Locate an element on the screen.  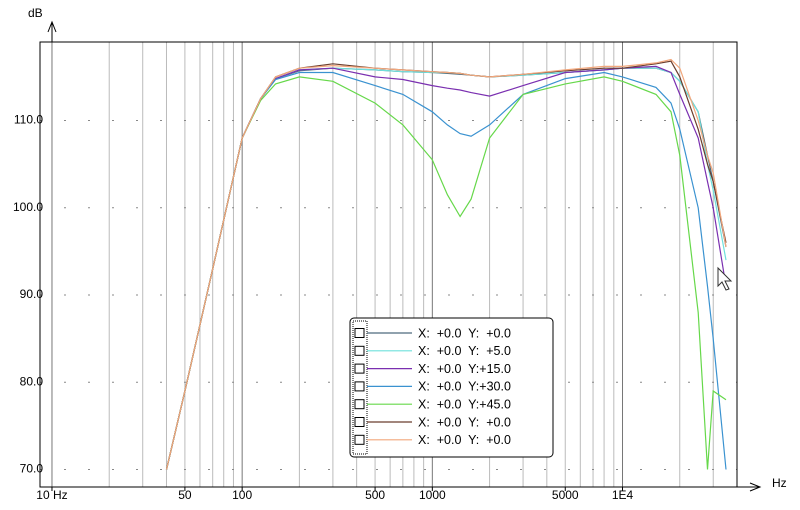
x-tick-label: 1E4 is located at coordinates (623, 495).